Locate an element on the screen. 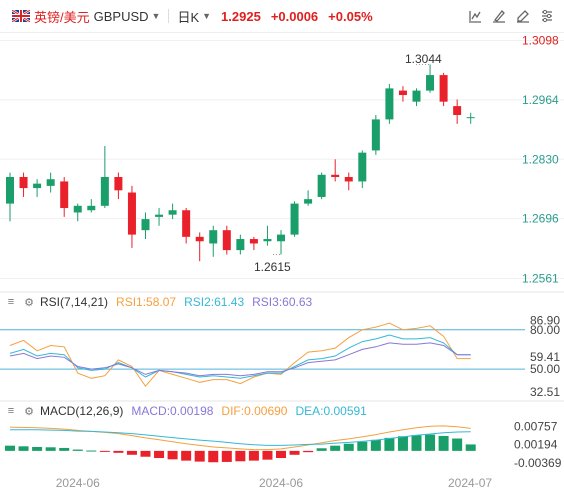 The height and width of the screenshot is (492, 564). rsi-name: RSI(7,14,21) is located at coordinates (74, 302).